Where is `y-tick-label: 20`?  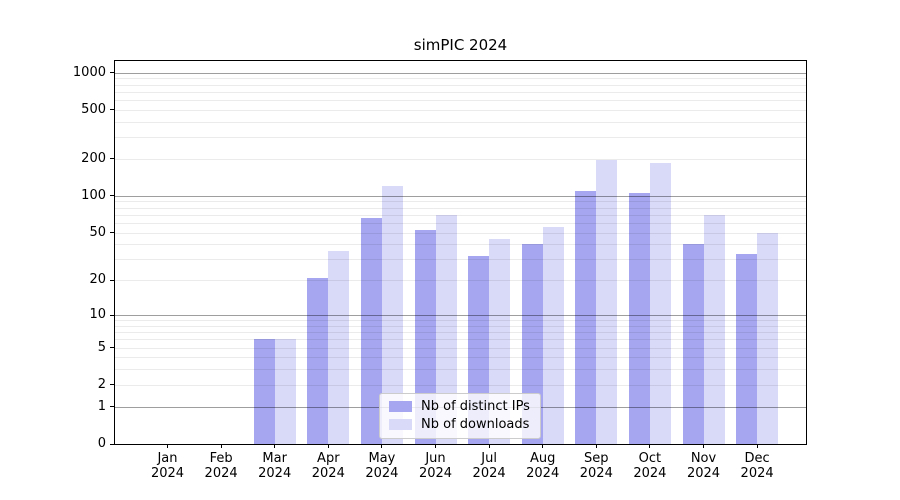 y-tick-label: 20 is located at coordinates (97, 280).